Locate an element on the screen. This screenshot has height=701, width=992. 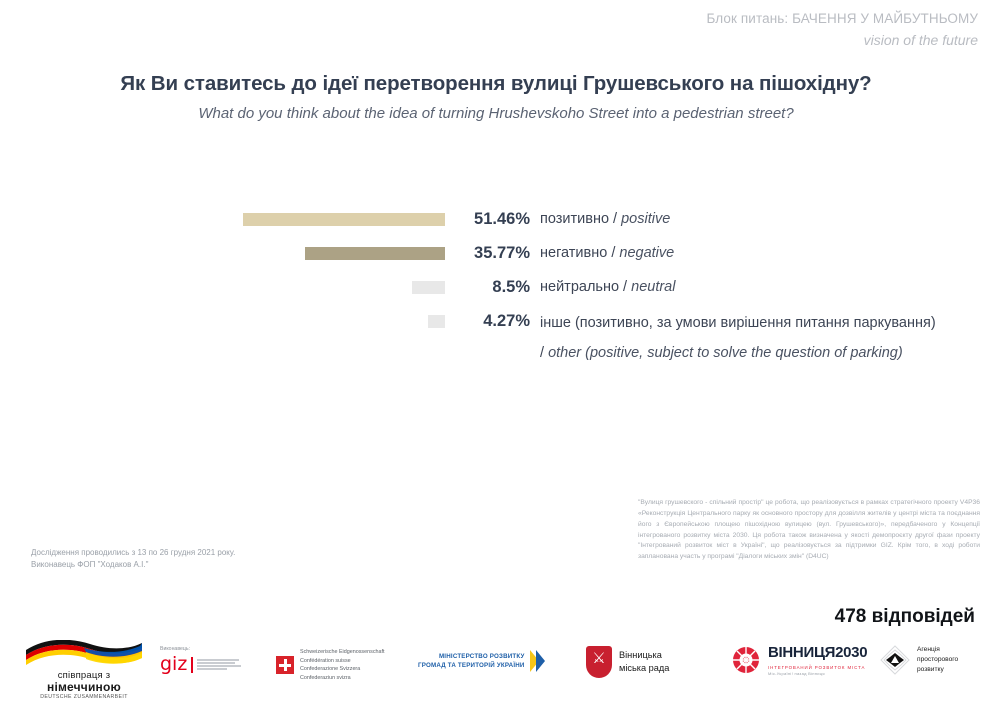
ministry-line2: ГРОМАД ТА ТЕРИТОРІЙ УКРАЇНИ is located at coordinates (471, 665).